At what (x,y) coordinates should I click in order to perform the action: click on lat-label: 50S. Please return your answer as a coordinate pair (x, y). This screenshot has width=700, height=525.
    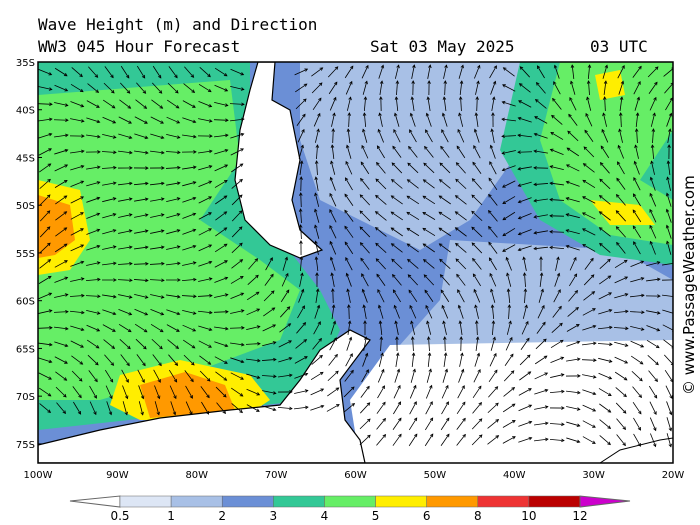
    Looking at the image, I should click on (25, 206).